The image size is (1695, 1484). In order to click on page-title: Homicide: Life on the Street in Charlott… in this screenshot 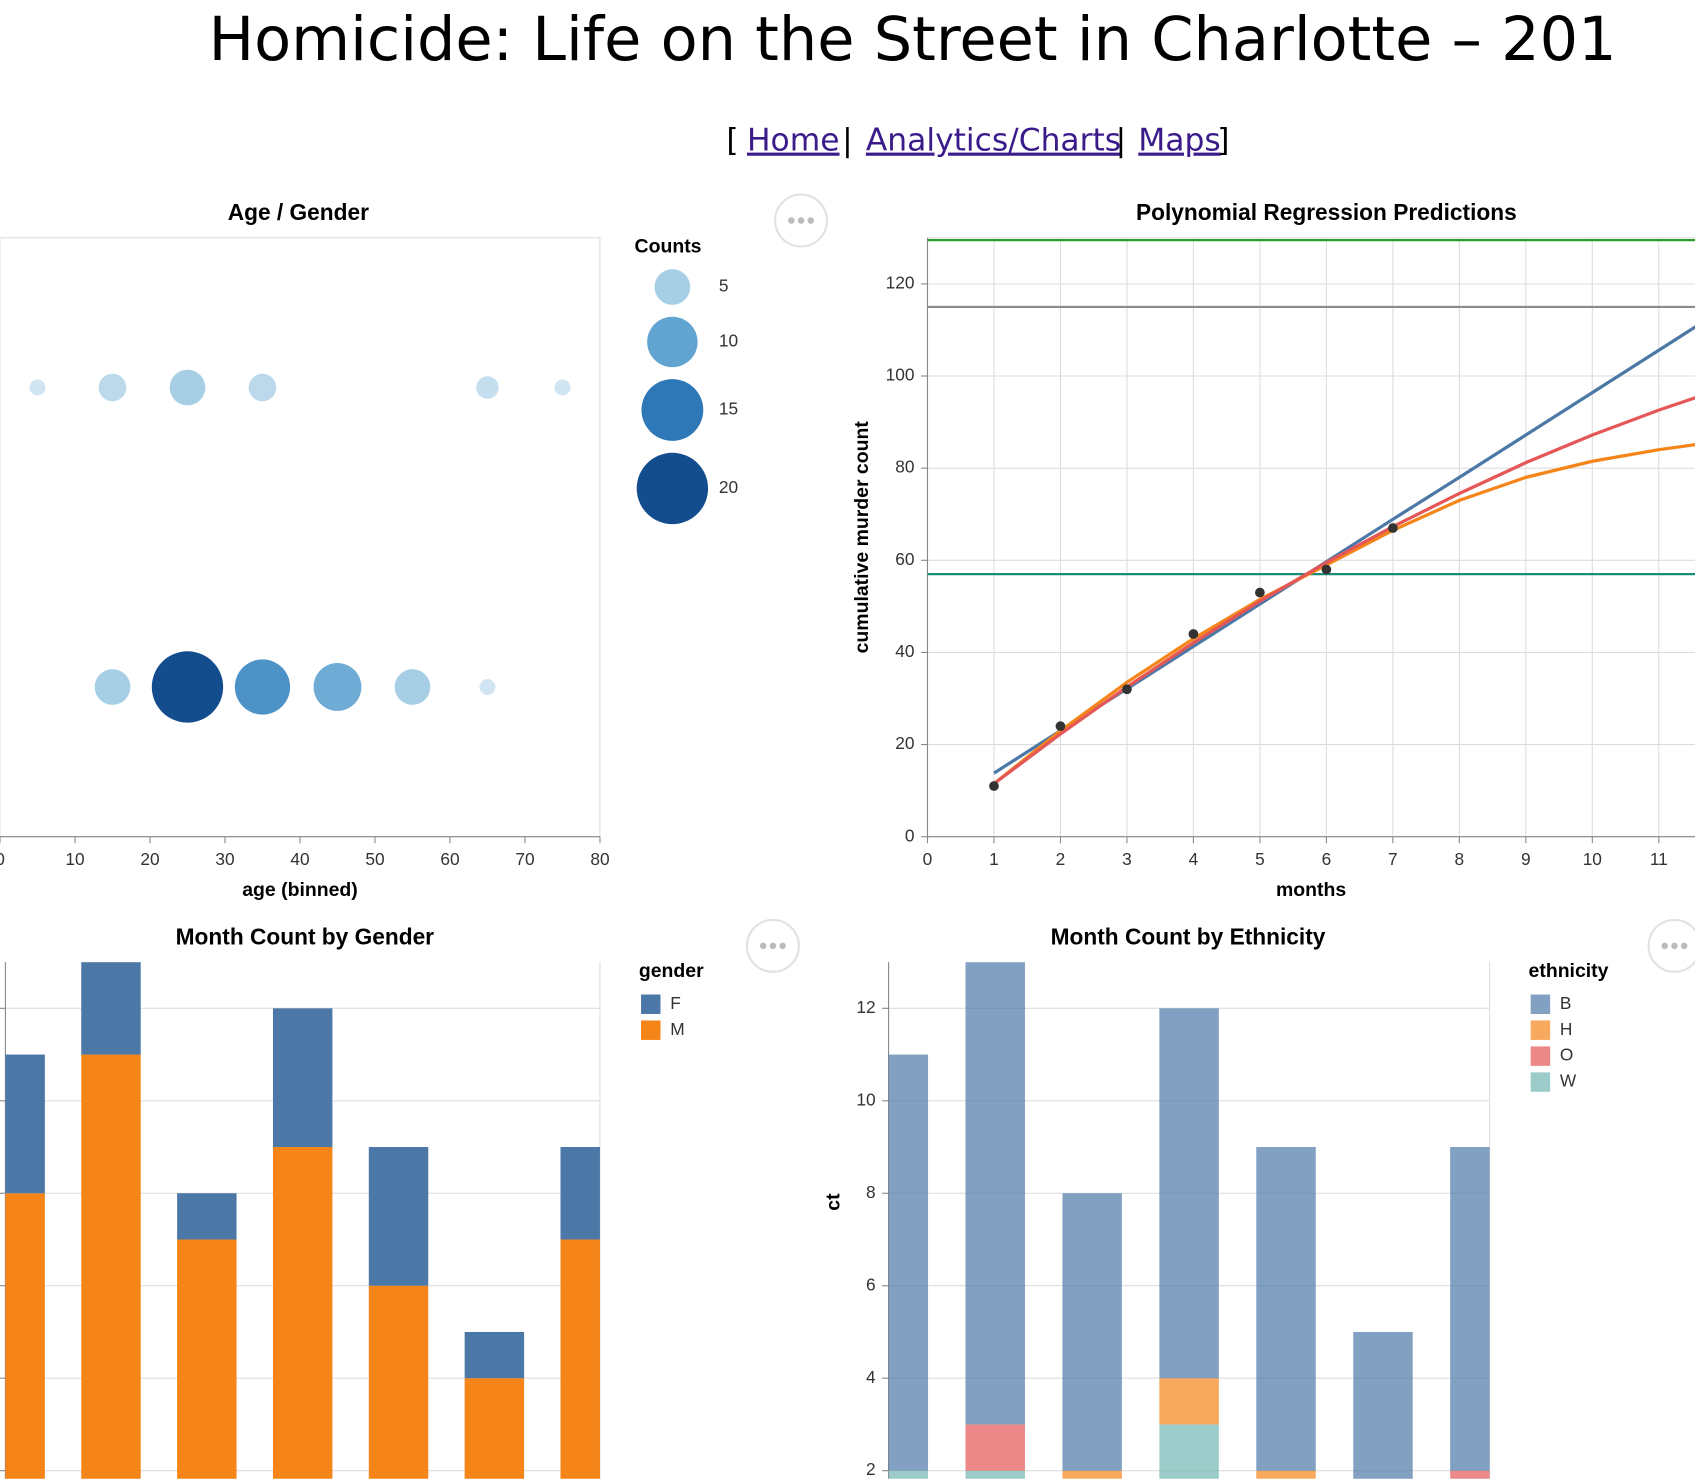, I will do `click(913, 40)`.